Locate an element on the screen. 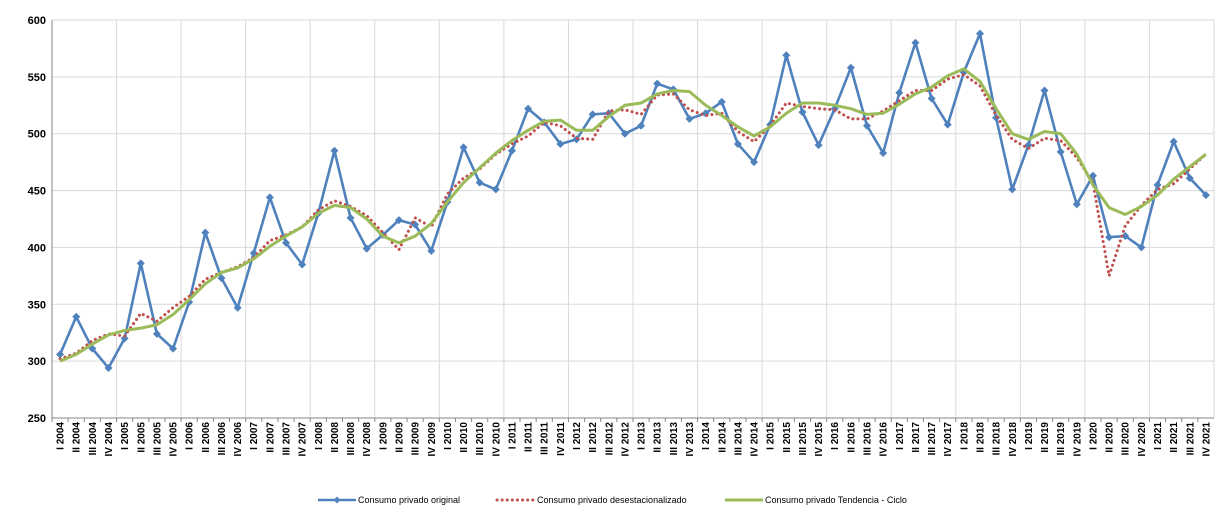  x-tick-label: IV 2007 is located at coordinates (303, 439).